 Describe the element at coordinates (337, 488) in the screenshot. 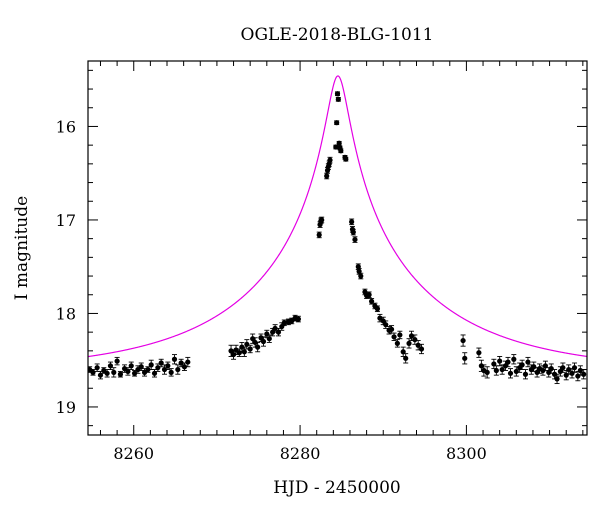

I see `x-axis-label: HJD - 2450000` at that location.